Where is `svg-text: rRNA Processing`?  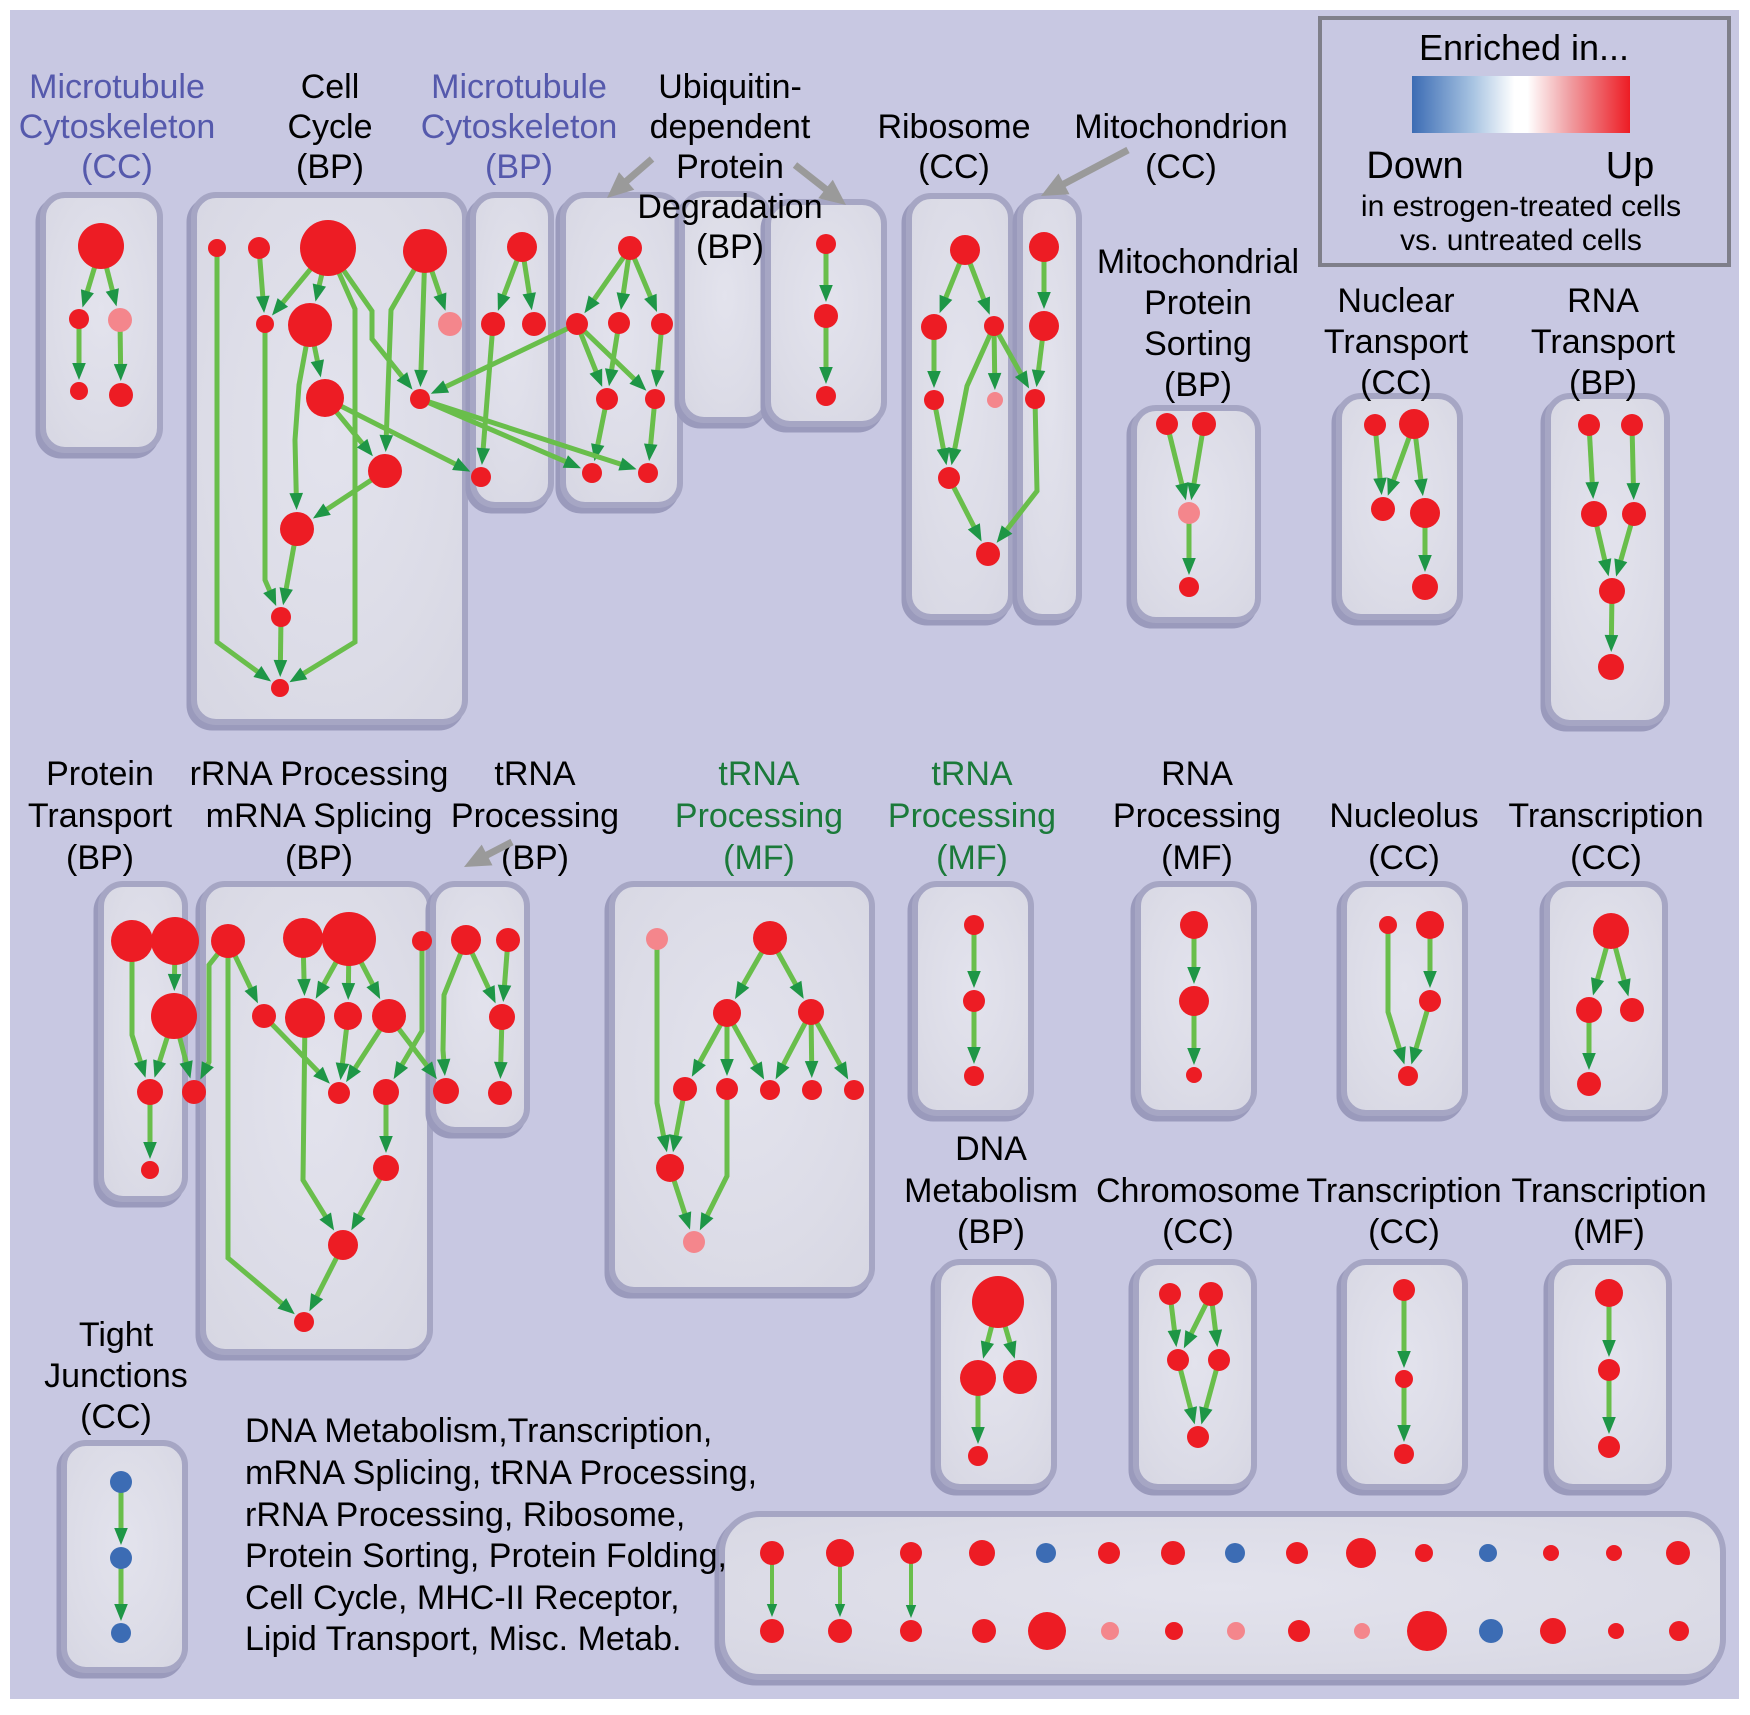 svg-text: rRNA Processing is located at coordinates (319, 774).